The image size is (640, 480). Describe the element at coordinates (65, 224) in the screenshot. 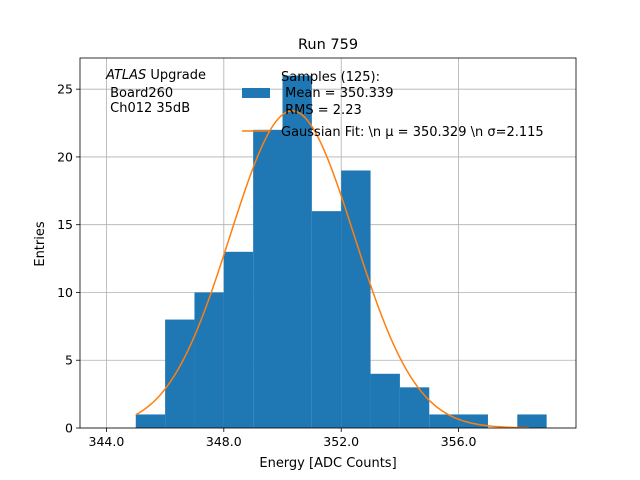

I see `y-tick-label: 15` at that location.